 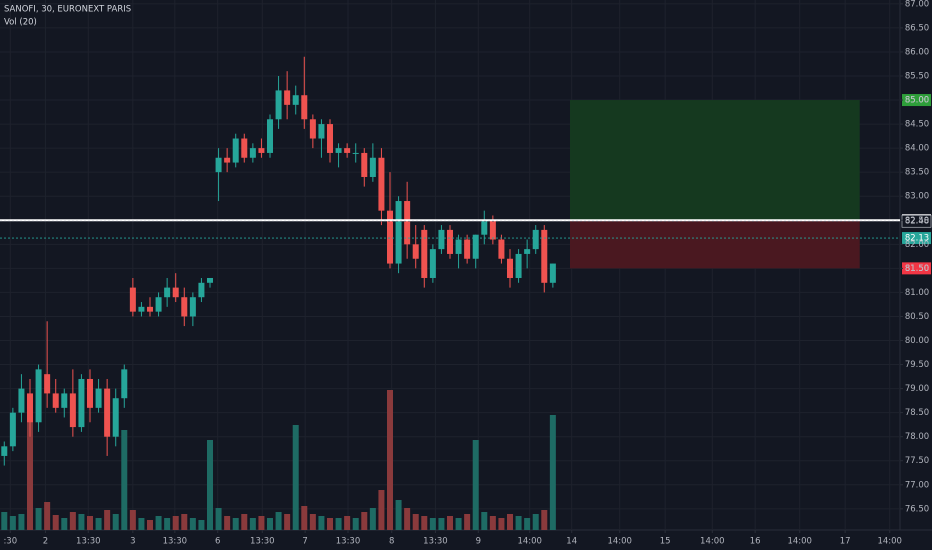 What do you see at coordinates (917, 173) in the screenshot?
I see `y-tick-label: 83.50` at bounding box center [917, 173].